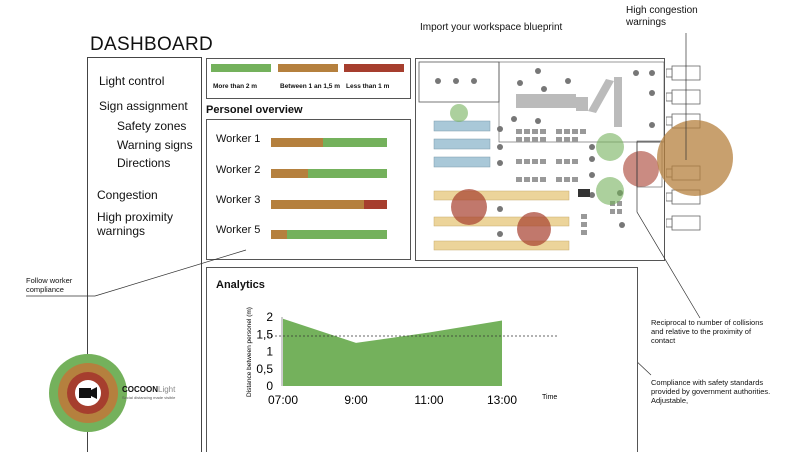 This screenshot has width=806, height=453. What do you see at coordinates (428, 400) in the screenshot?
I see `x-tick-label: 11:00` at bounding box center [428, 400].